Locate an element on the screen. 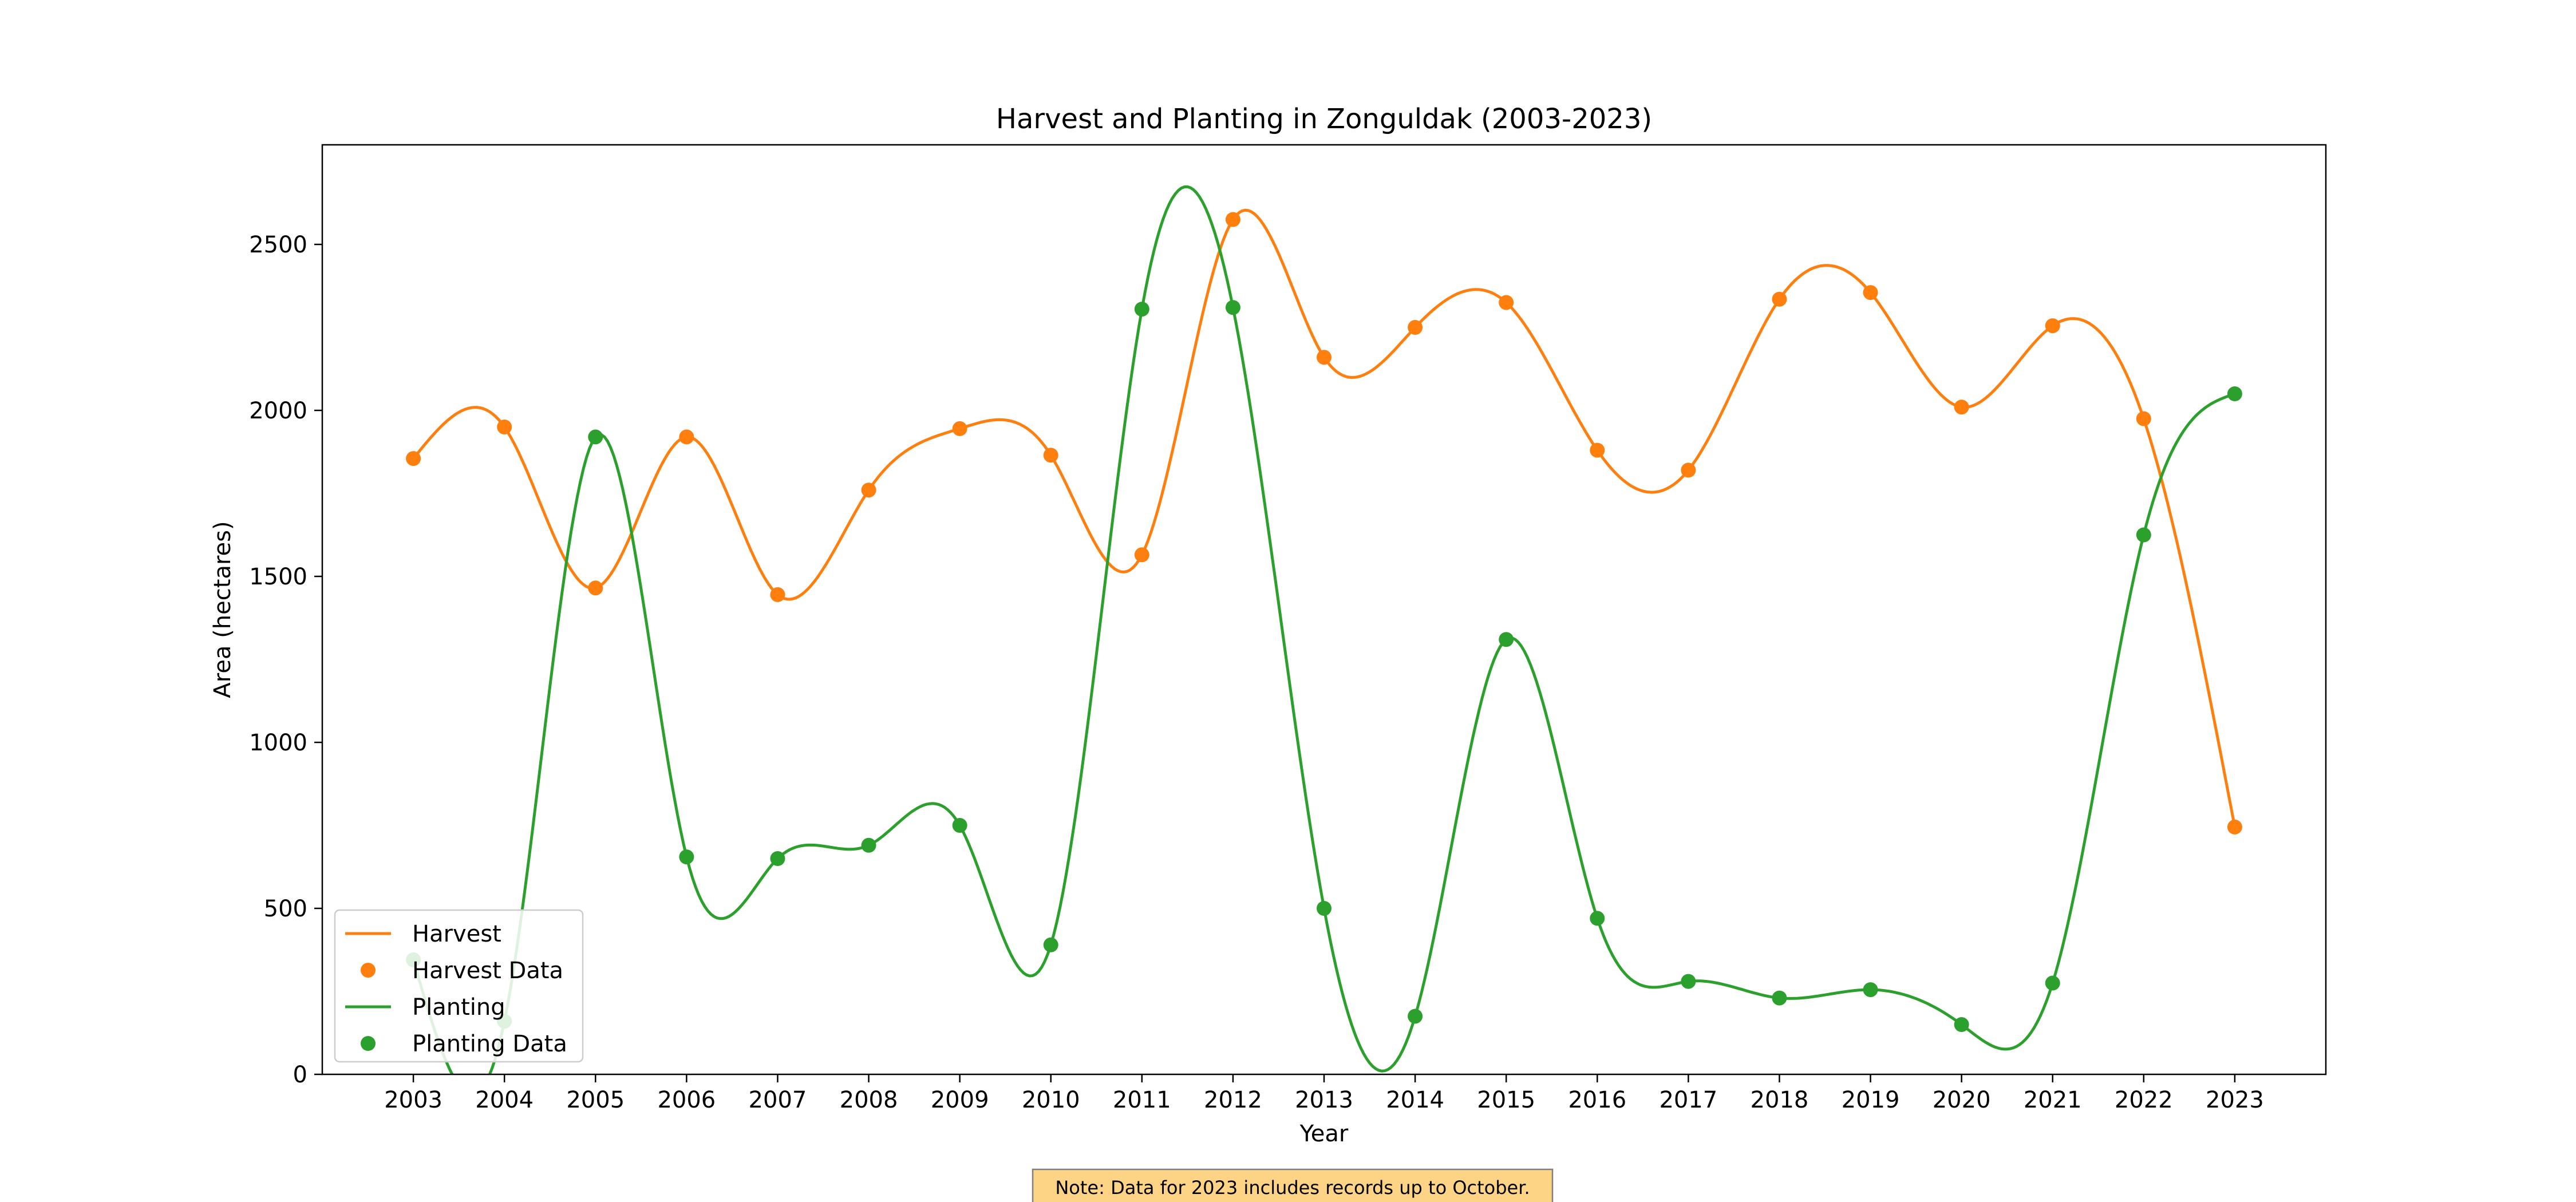  legend-label: Planting Data is located at coordinates (489, 1044).